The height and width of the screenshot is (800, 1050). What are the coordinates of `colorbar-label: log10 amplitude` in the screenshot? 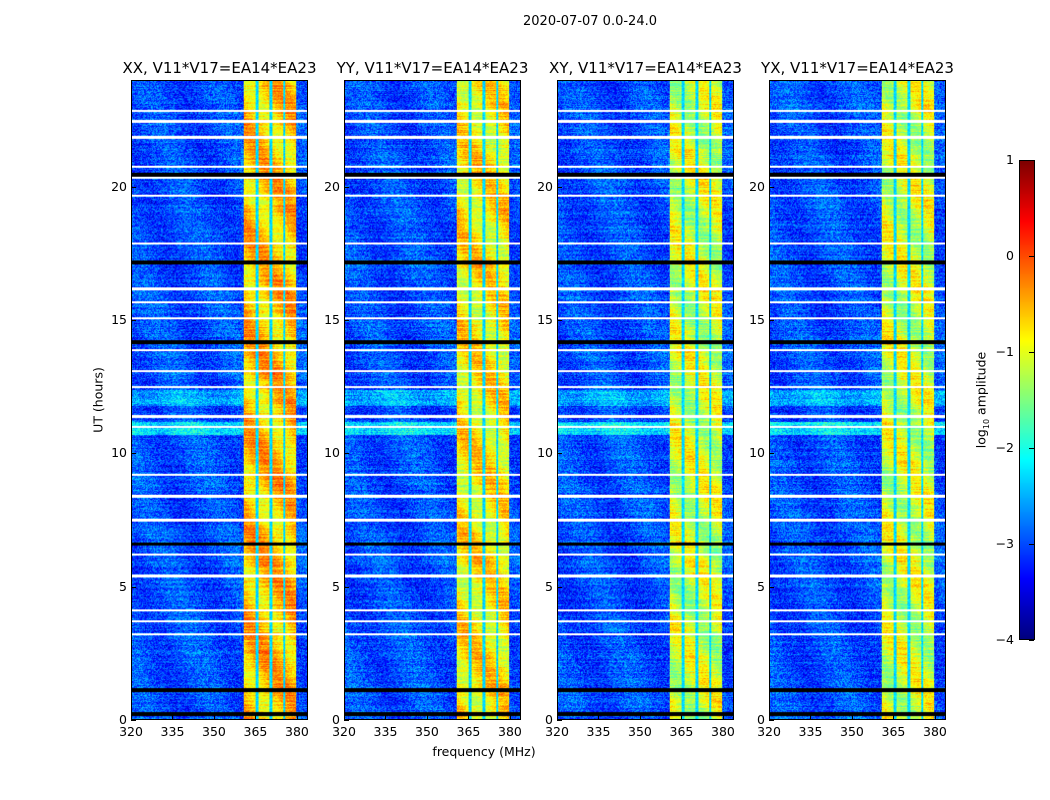 It's located at (982, 400).